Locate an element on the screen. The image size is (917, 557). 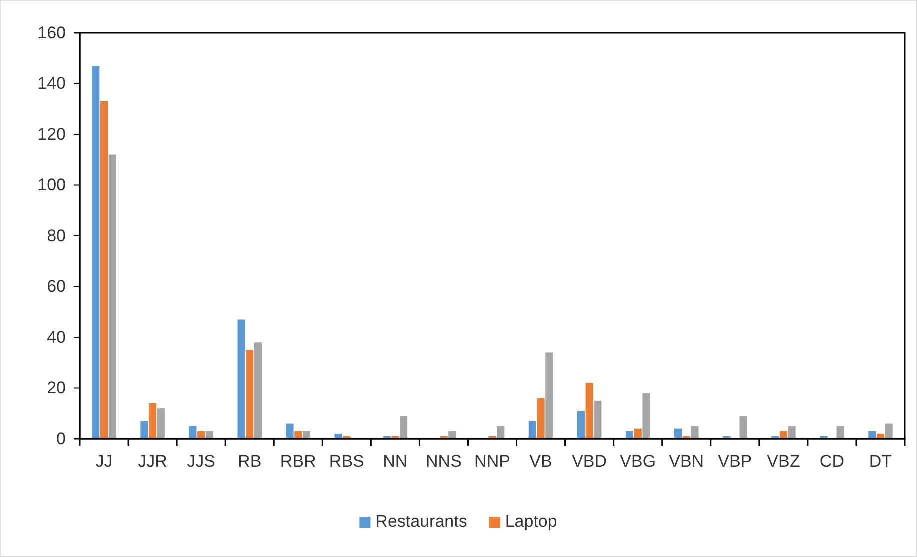
x-tick-label: DT is located at coordinates (880, 462).